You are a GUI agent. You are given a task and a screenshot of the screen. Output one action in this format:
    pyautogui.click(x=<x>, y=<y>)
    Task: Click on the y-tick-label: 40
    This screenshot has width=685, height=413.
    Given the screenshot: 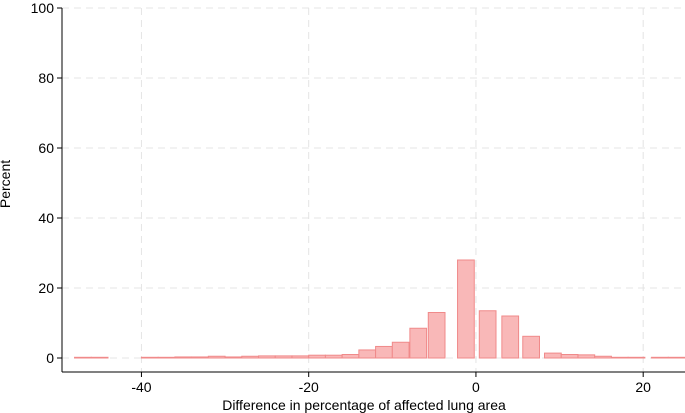 What is the action you would take?
    pyautogui.click(x=46, y=218)
    